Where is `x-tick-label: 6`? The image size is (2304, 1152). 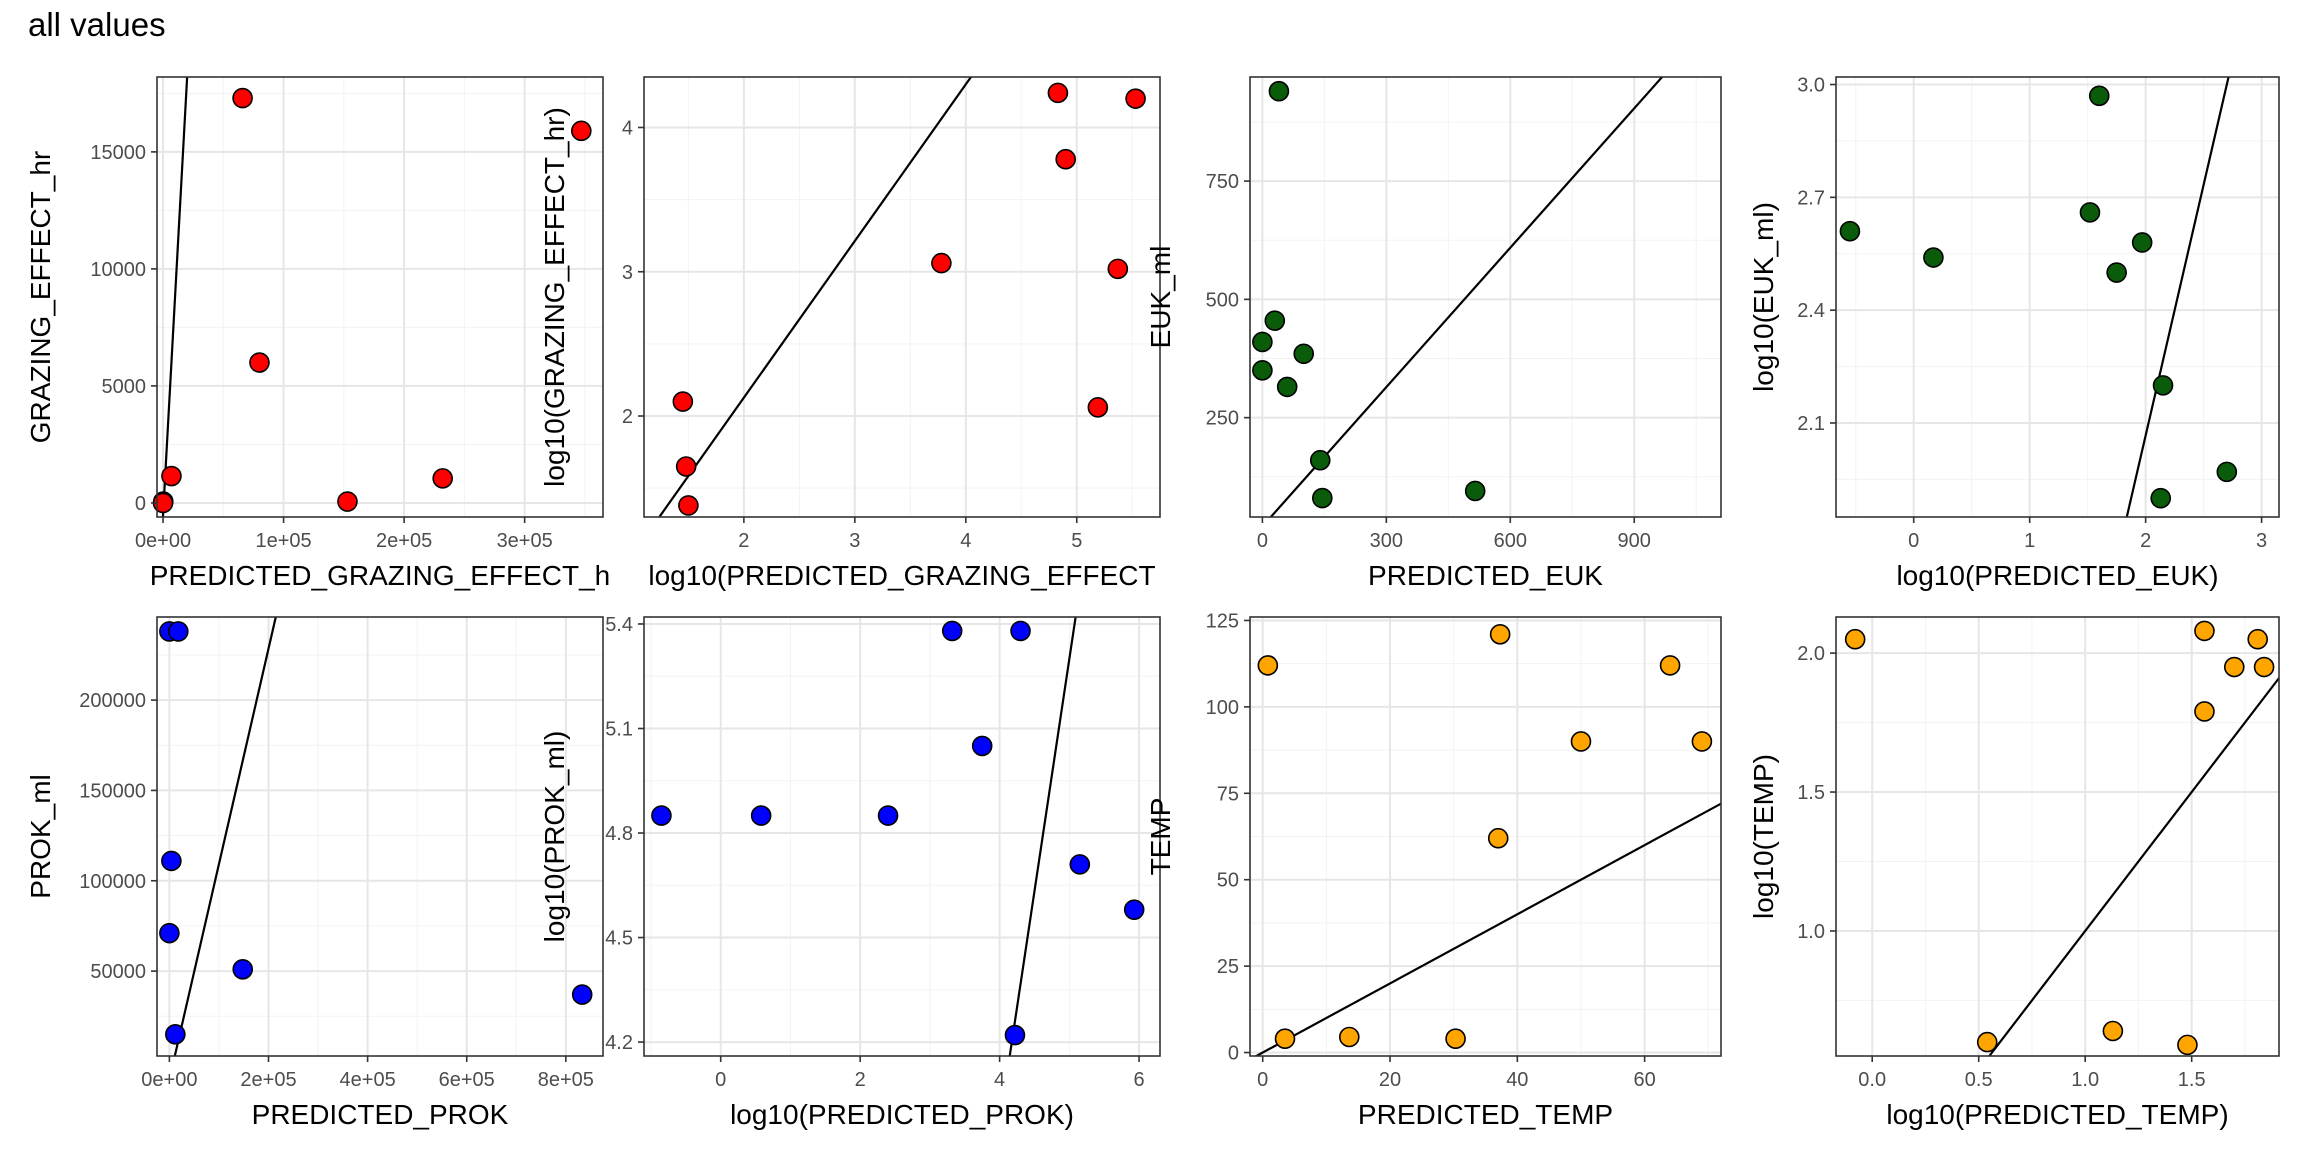
x-tick-label: 6 is located at coordinates (1139, 1080).